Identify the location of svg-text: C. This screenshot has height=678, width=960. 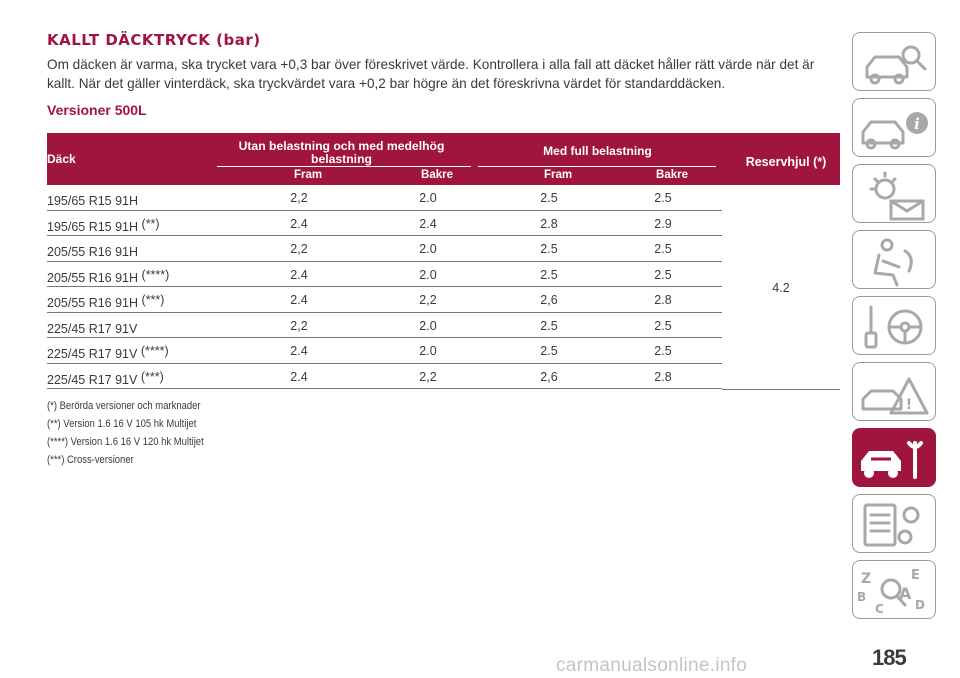
(879, 609).